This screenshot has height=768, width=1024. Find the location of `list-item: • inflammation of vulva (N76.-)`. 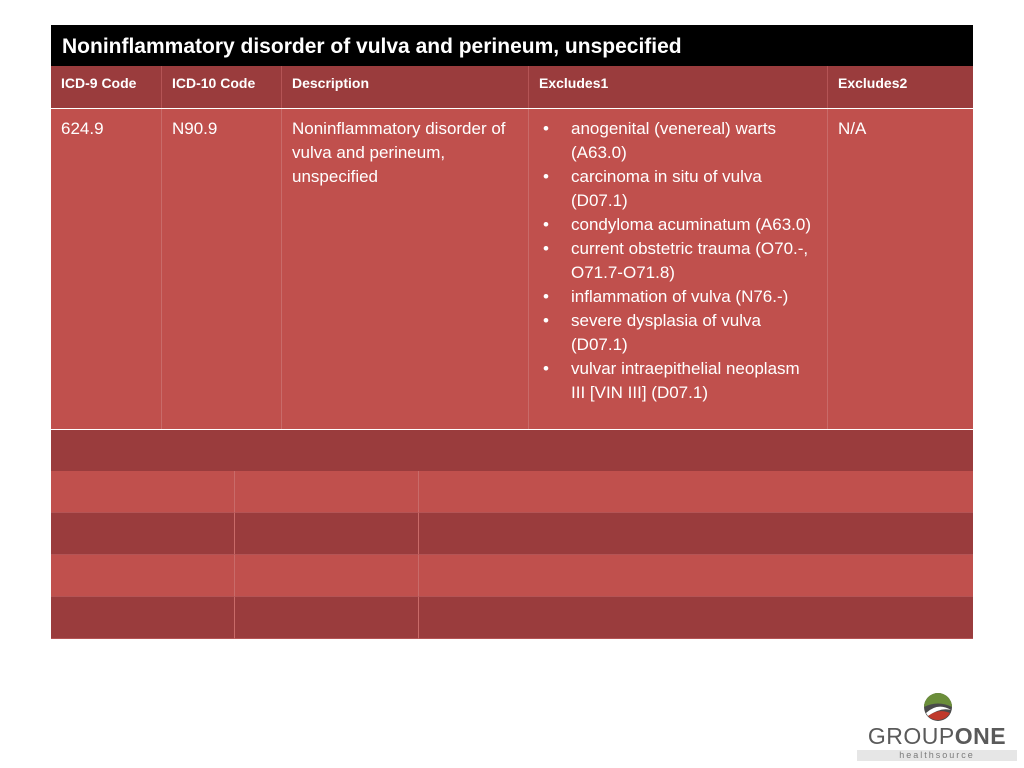

list-item: • inflammation of vulva (N76.-) is located at coordinates (678, 297).